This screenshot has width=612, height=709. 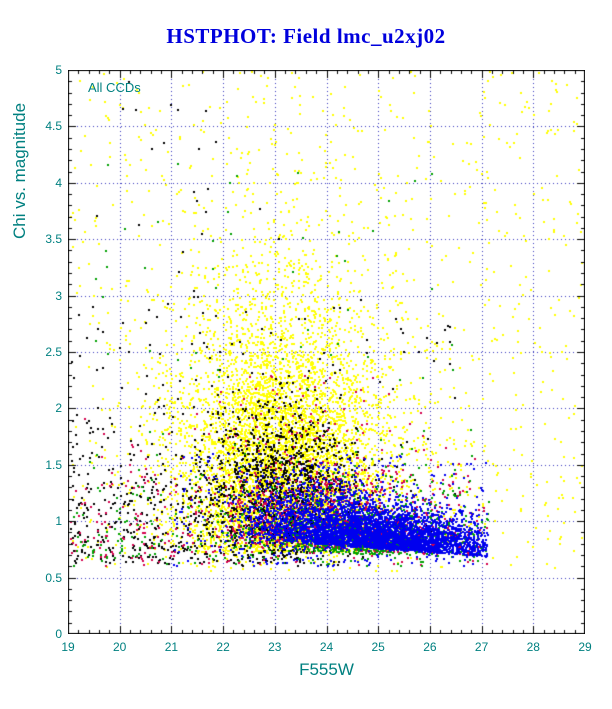 What do you see at coordinates (58, 295) in the screenshot?
I see `y-tick-label: 3` at bounding box center [58, 295].